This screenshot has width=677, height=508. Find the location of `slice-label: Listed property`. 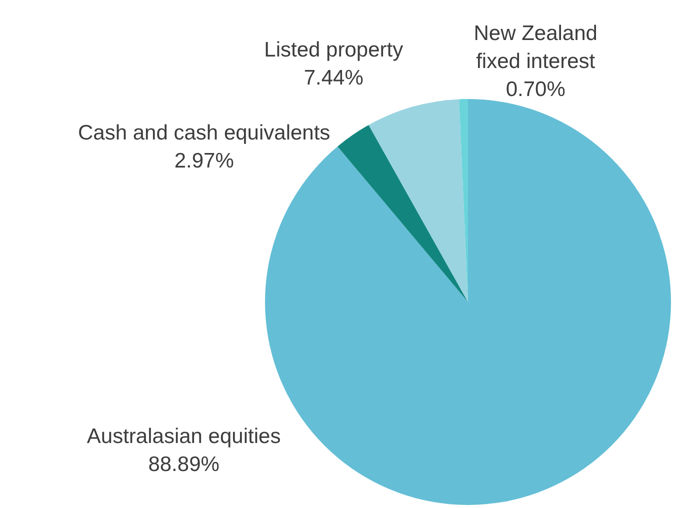

slice-label: Listed property is located at coordinates (334, 50).